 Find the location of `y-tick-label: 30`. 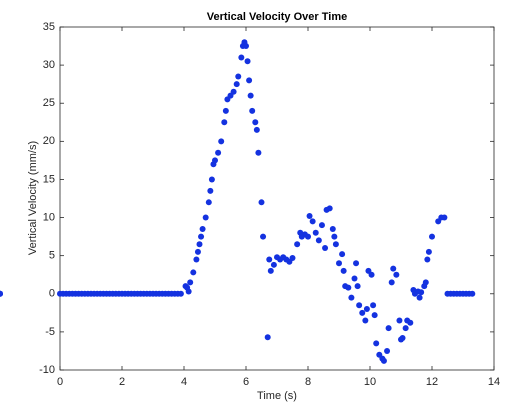

y-tick-label: 30 is located at coordinates (49, 65).